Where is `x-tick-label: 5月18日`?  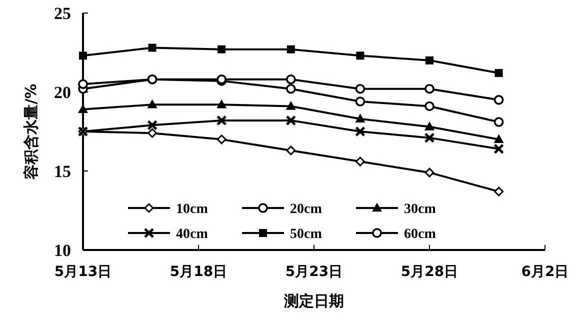 x-tick-label: 5月18日 is located at coordinates (199, 272).